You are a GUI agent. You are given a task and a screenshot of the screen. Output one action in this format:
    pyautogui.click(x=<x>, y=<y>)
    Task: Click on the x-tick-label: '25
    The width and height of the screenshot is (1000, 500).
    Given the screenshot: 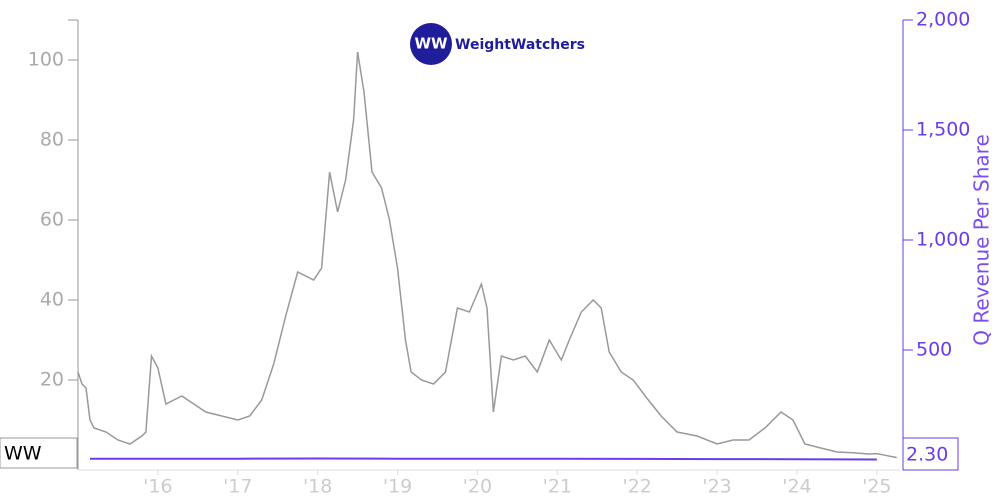 What is the action you would take?
    pyautogui.click(x=876, y=487)
    